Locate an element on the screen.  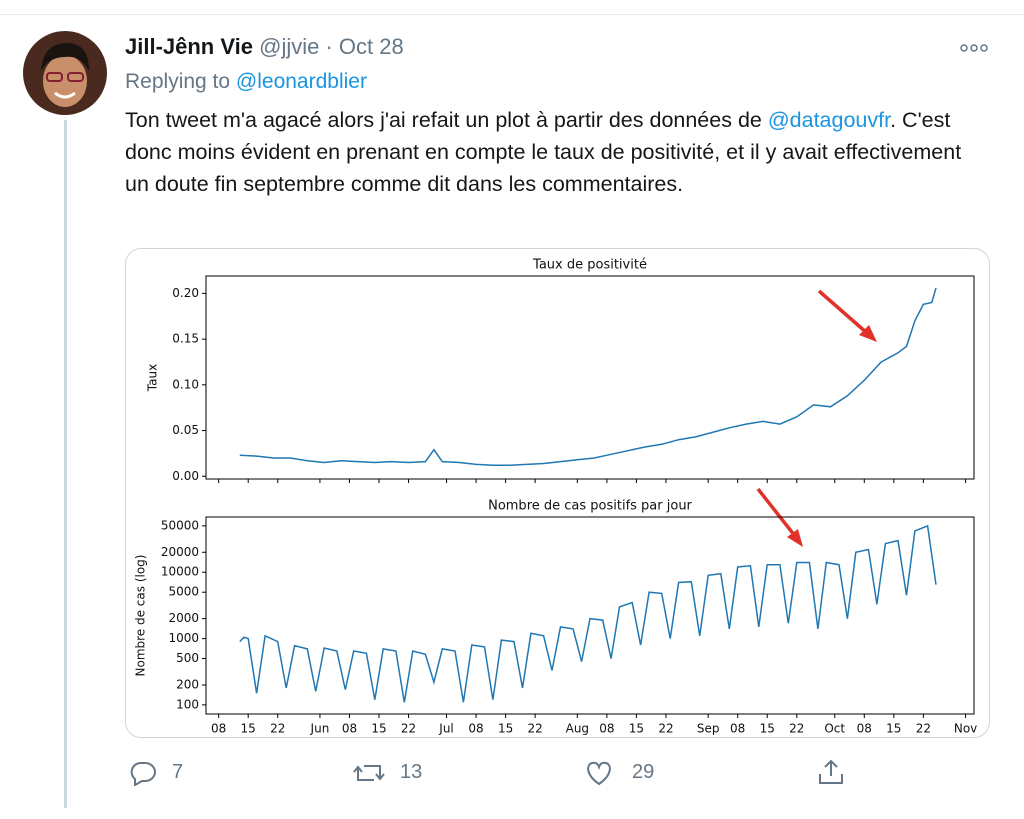
more-menu is located at coordinates (974, 48).